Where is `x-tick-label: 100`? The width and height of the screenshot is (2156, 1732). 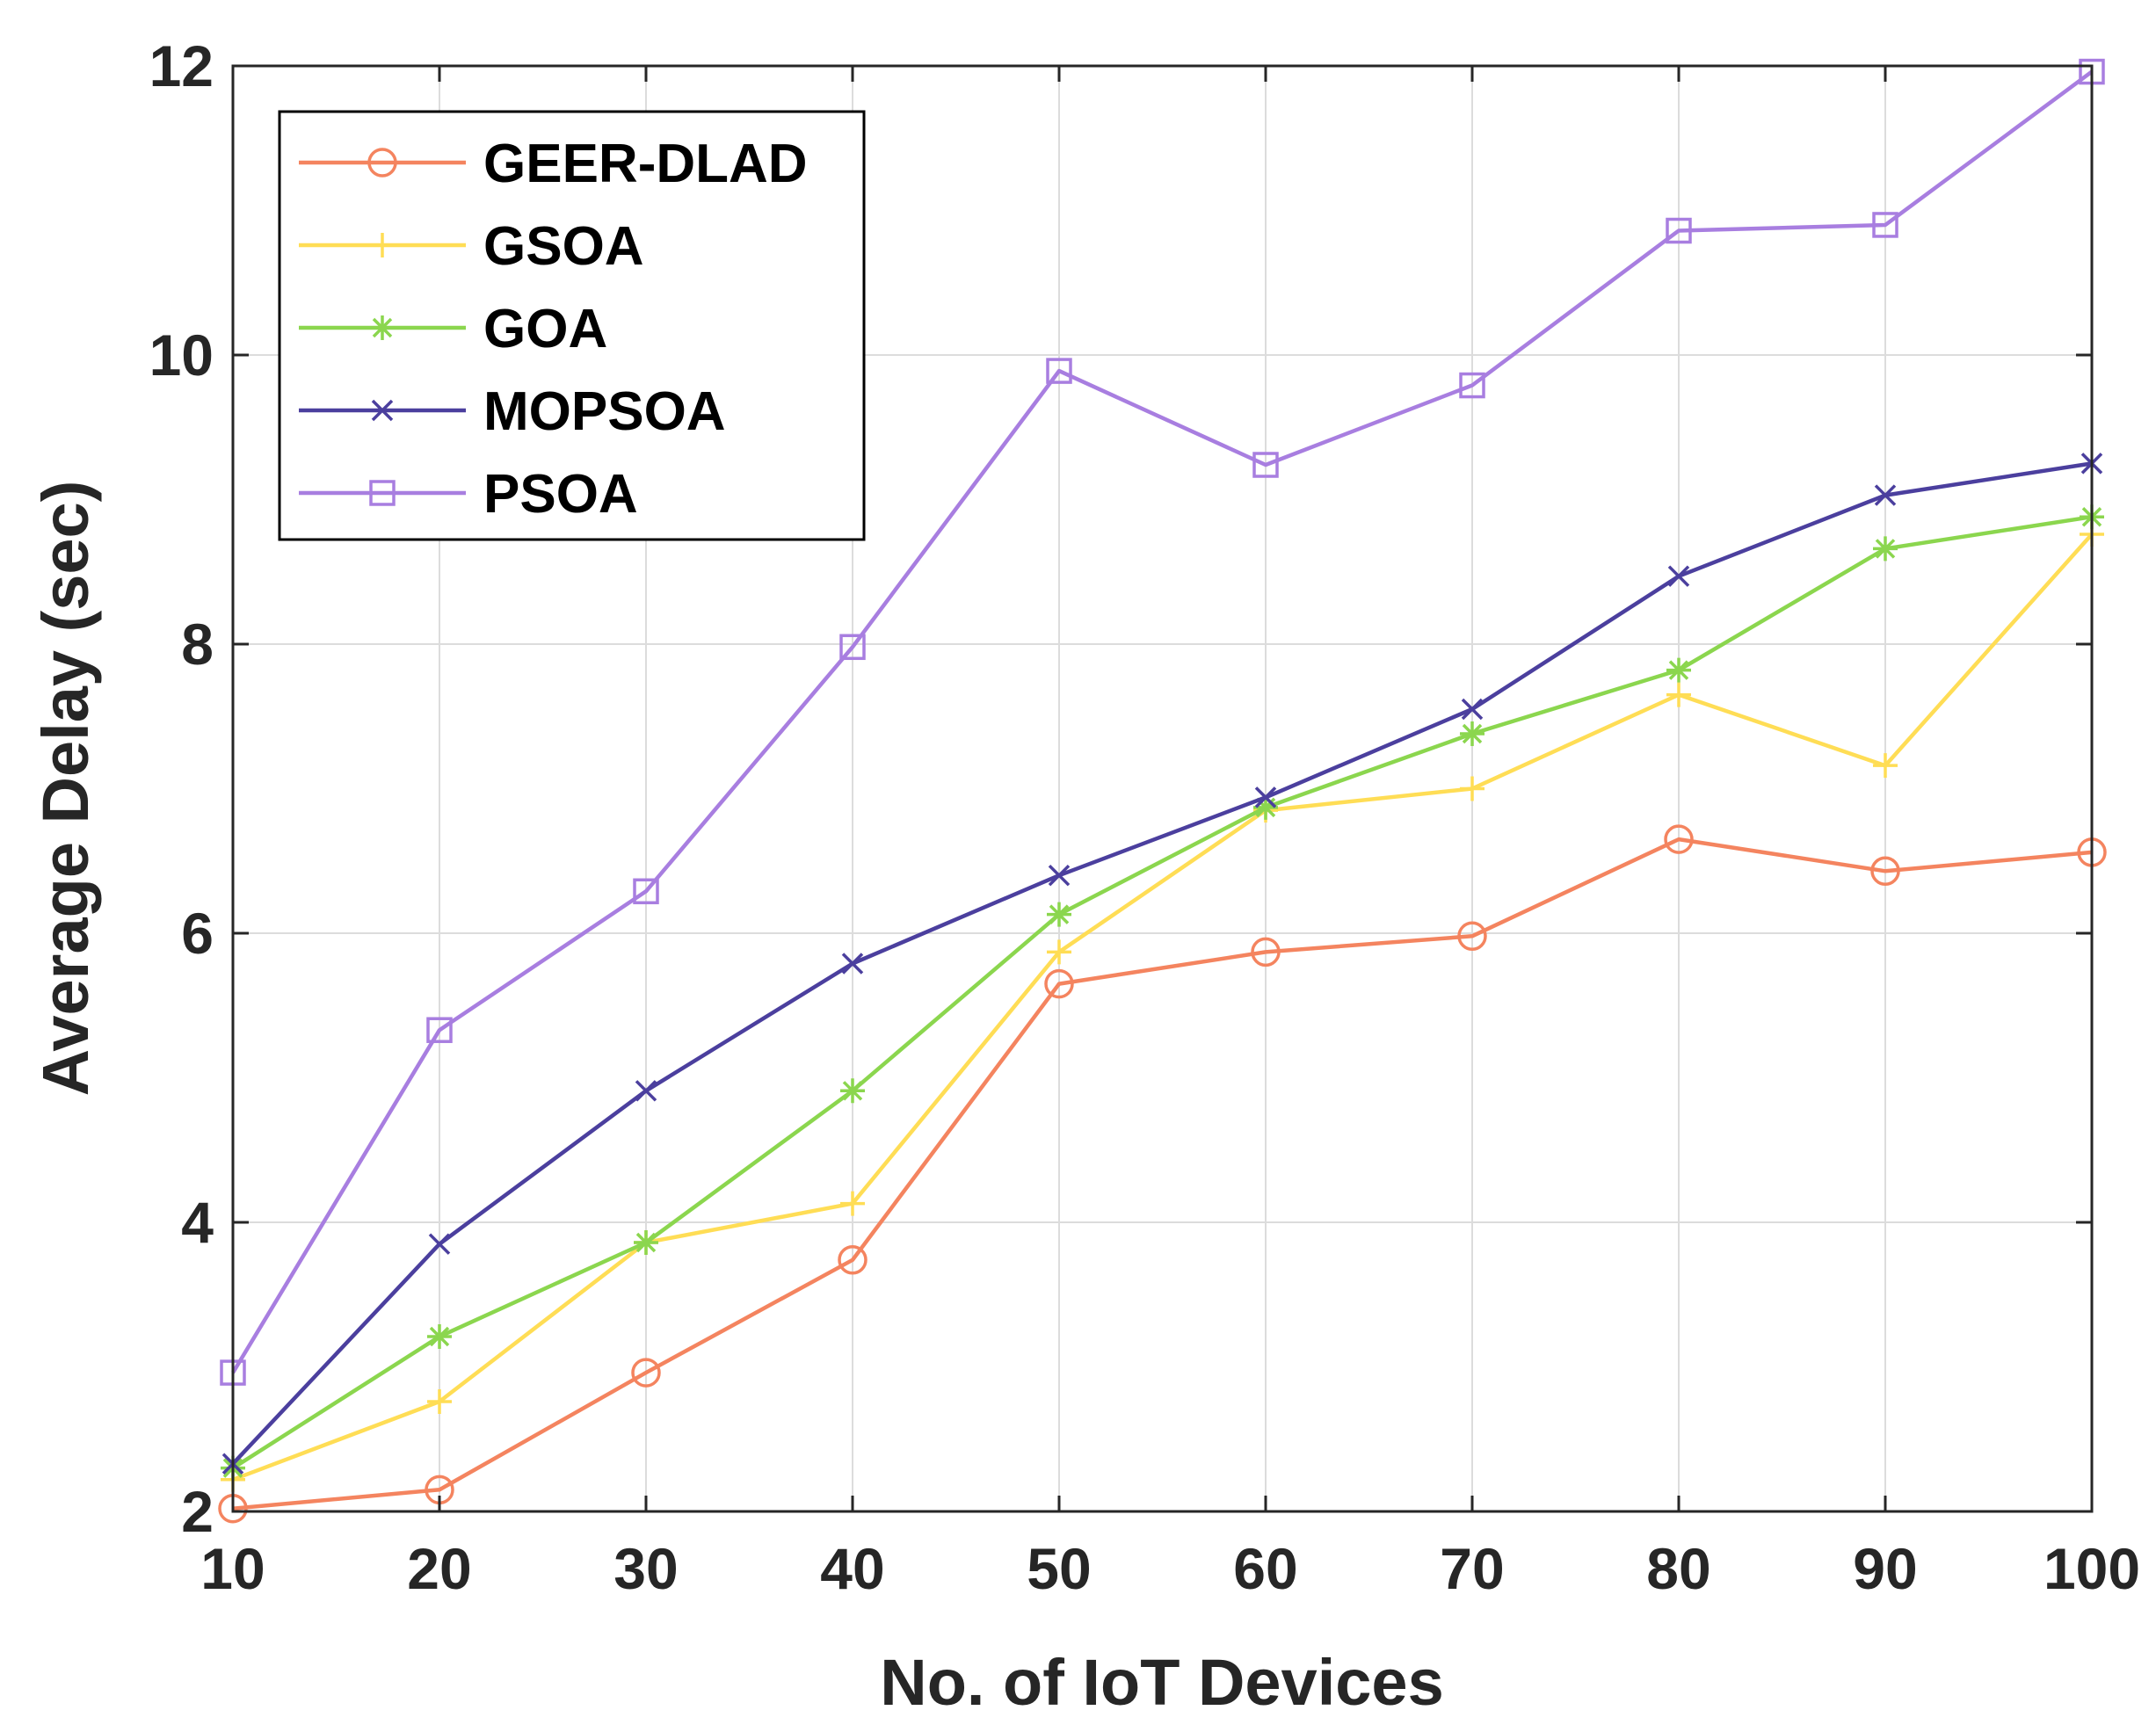
x-tick-label: 100 is located at coordinates (2091, 1568).